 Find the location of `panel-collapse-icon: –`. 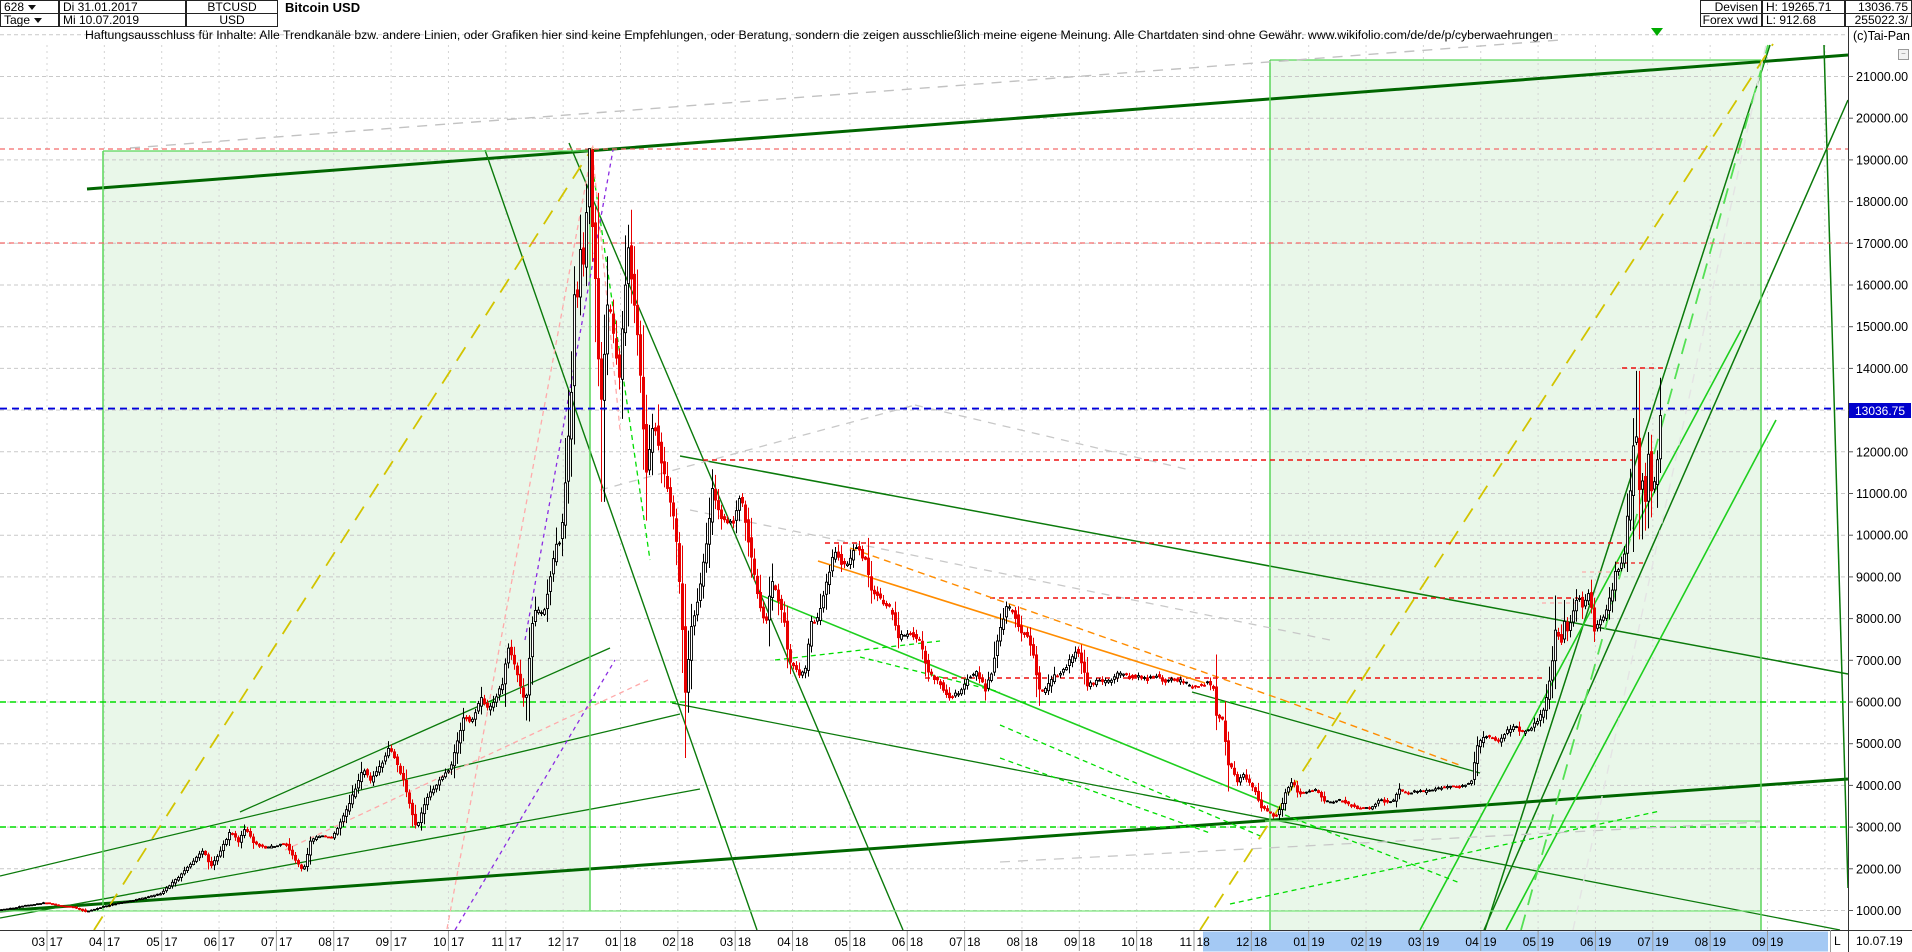

panel-collapse-icon: – is located at coordinates (1903, 54).